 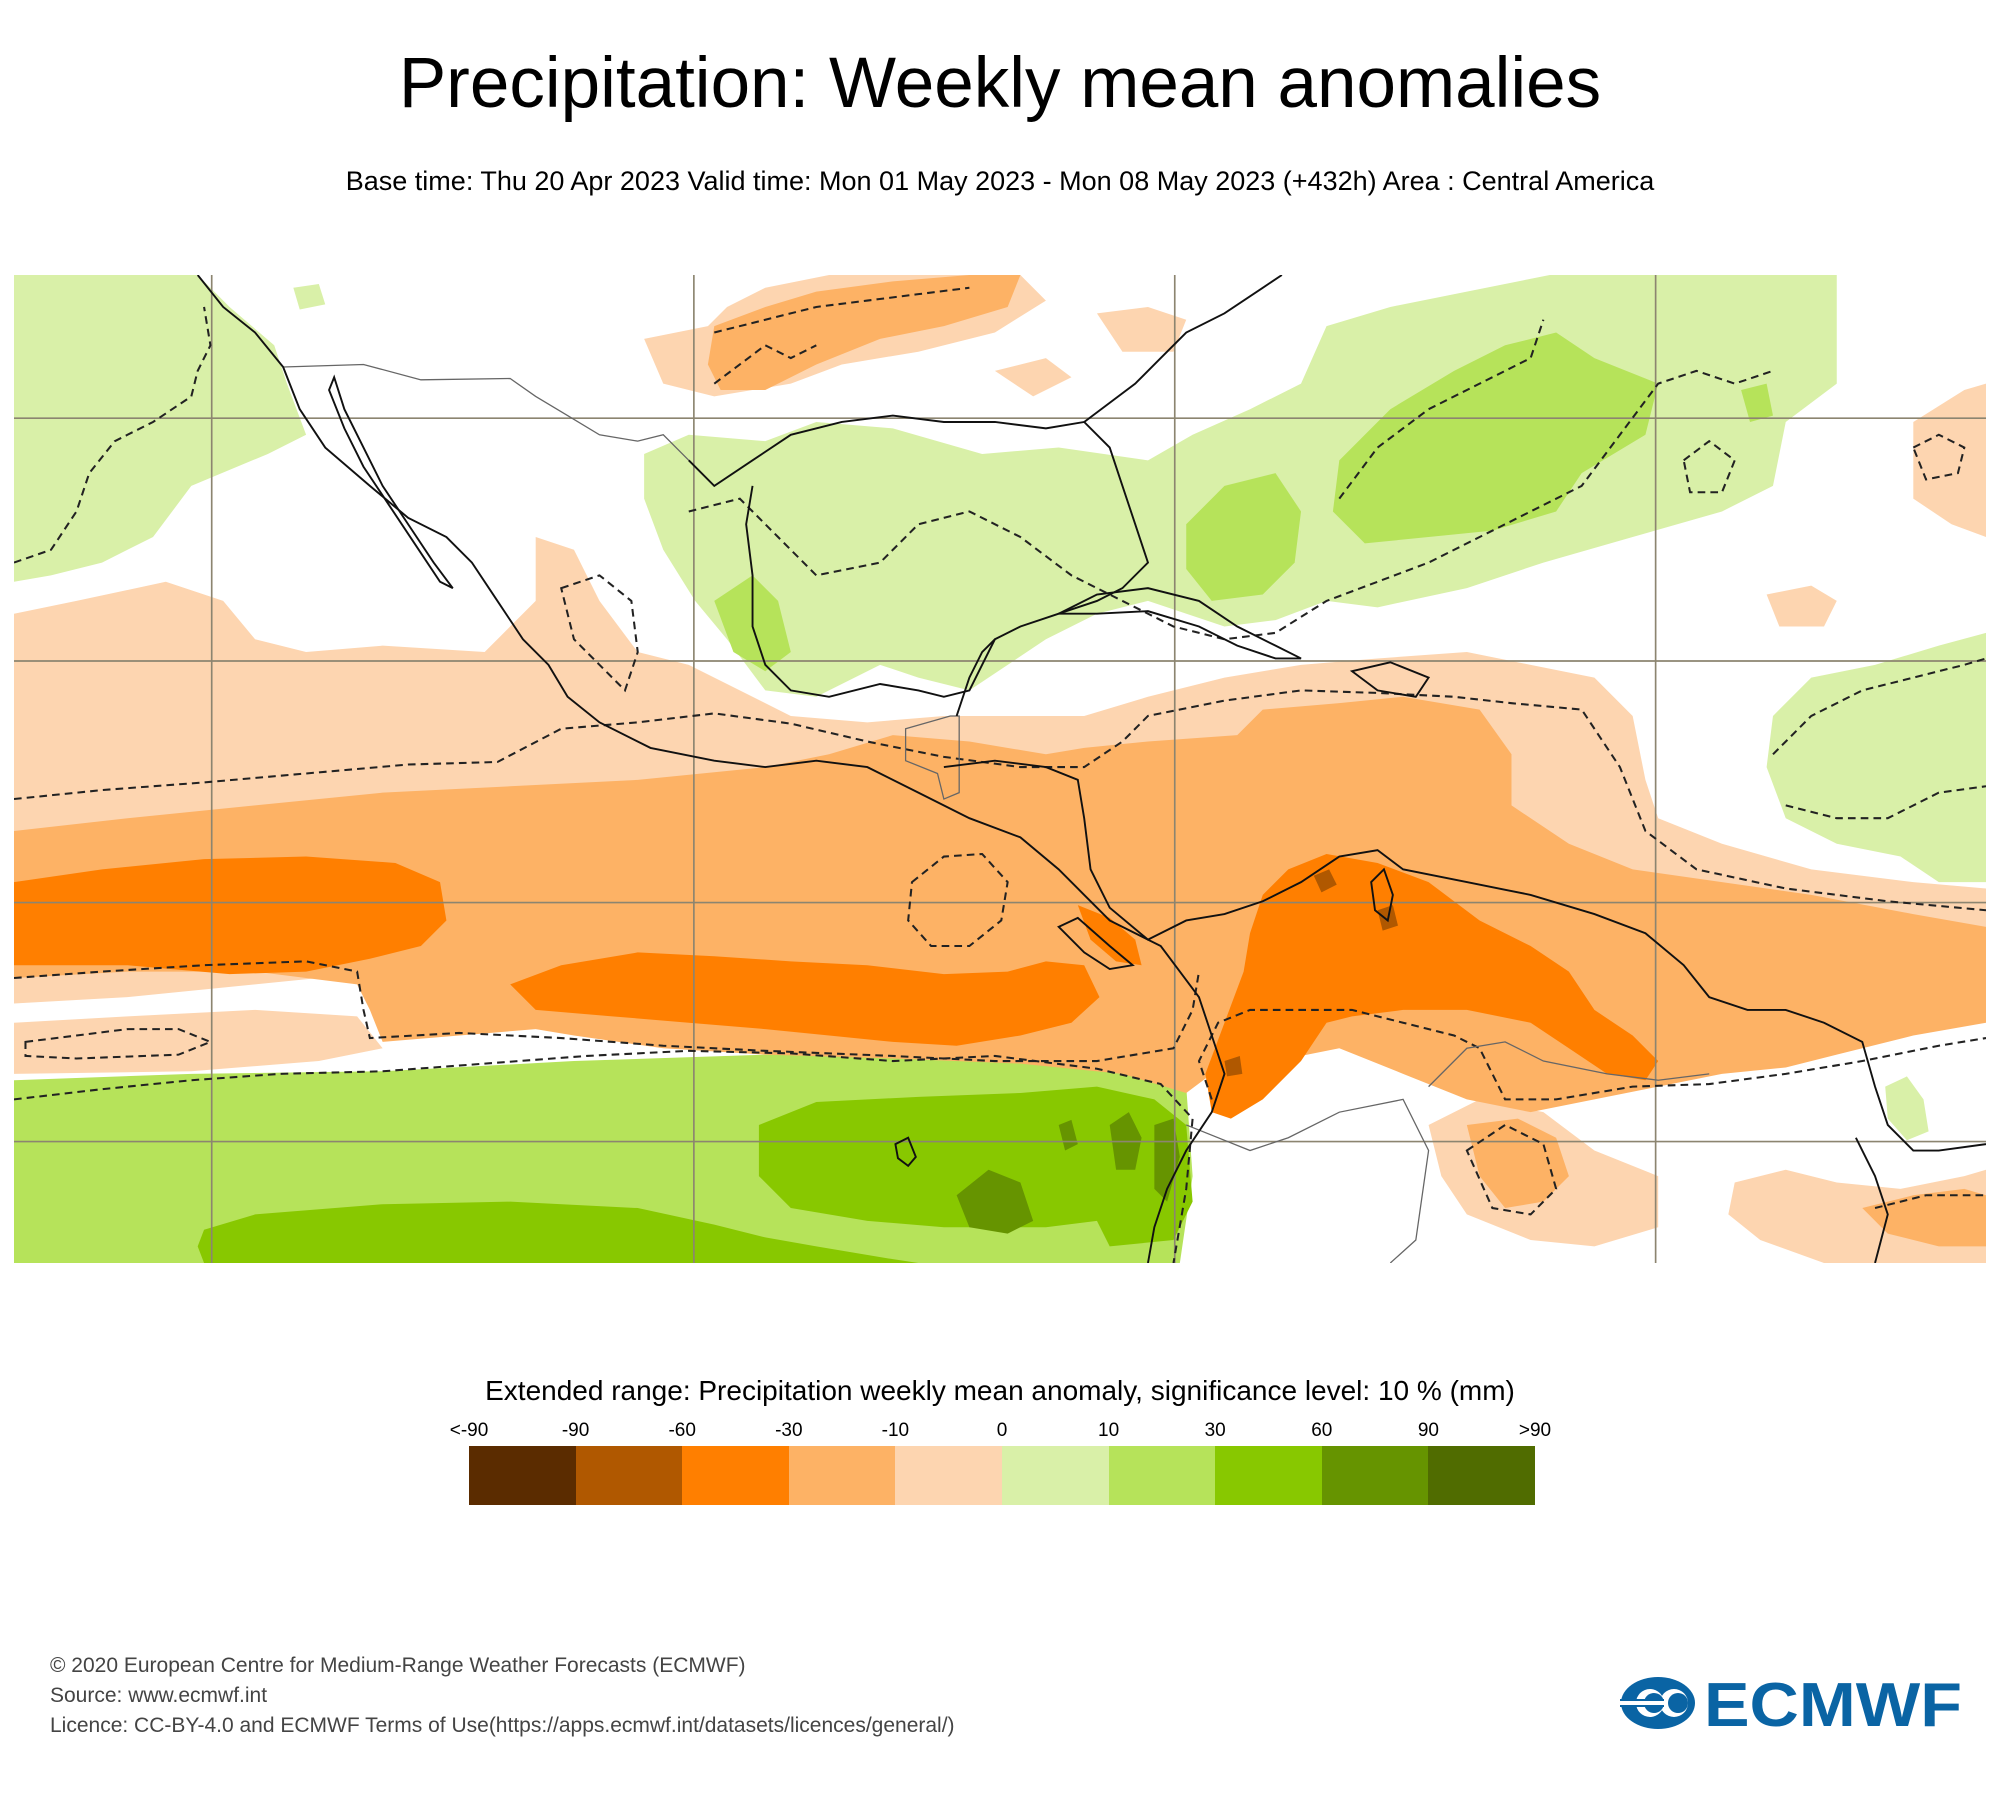 I want to click on coastline-caribbean-central-america, so click(x=1464, y=955).